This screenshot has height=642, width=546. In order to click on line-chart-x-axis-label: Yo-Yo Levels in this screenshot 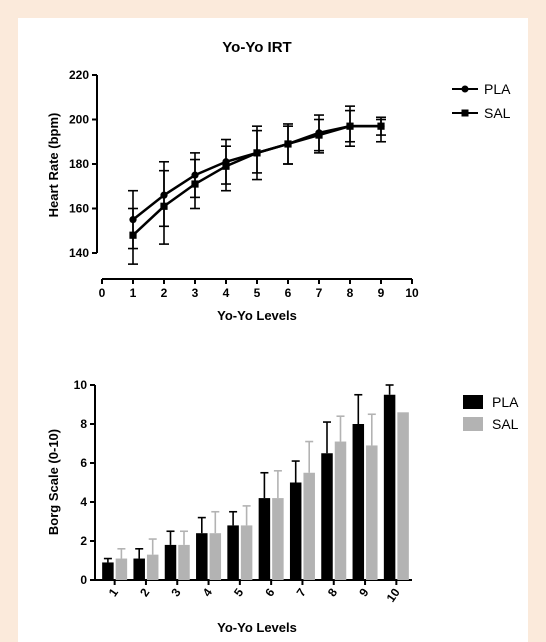, I will do `click(257, 315)`.